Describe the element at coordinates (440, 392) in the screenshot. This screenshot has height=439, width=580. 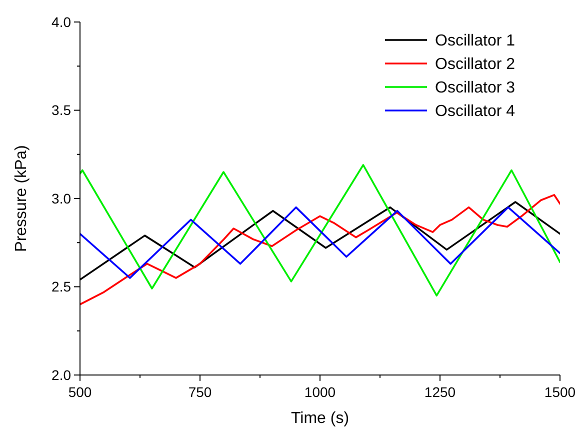
I see `x-tick-label: 1250` at that location.